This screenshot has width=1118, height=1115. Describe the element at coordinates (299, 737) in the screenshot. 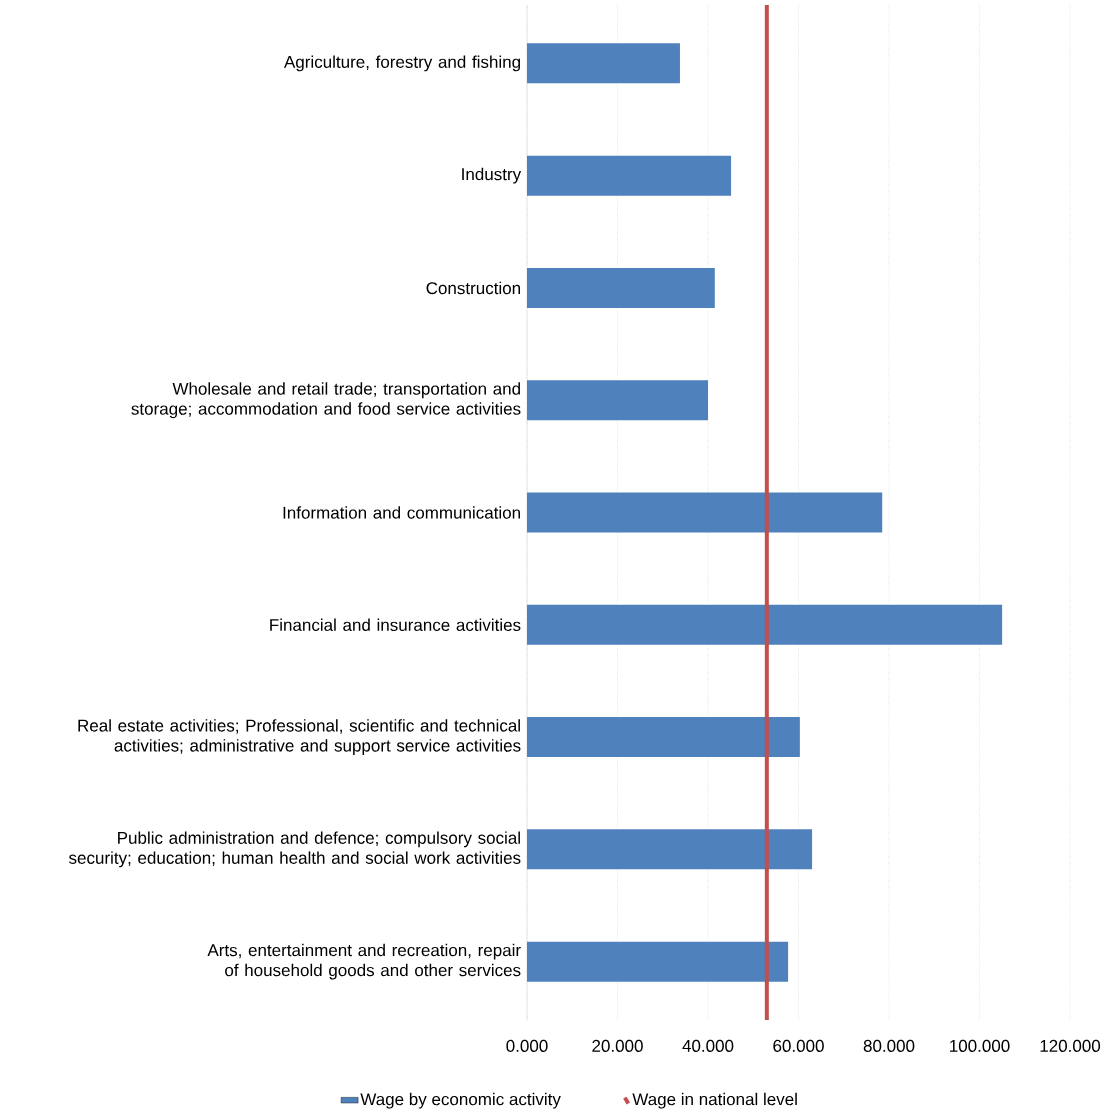

I see `y-tick-label: Real estate activities; Professional, scientific and technical activities; administrative and support service activities` at that location.